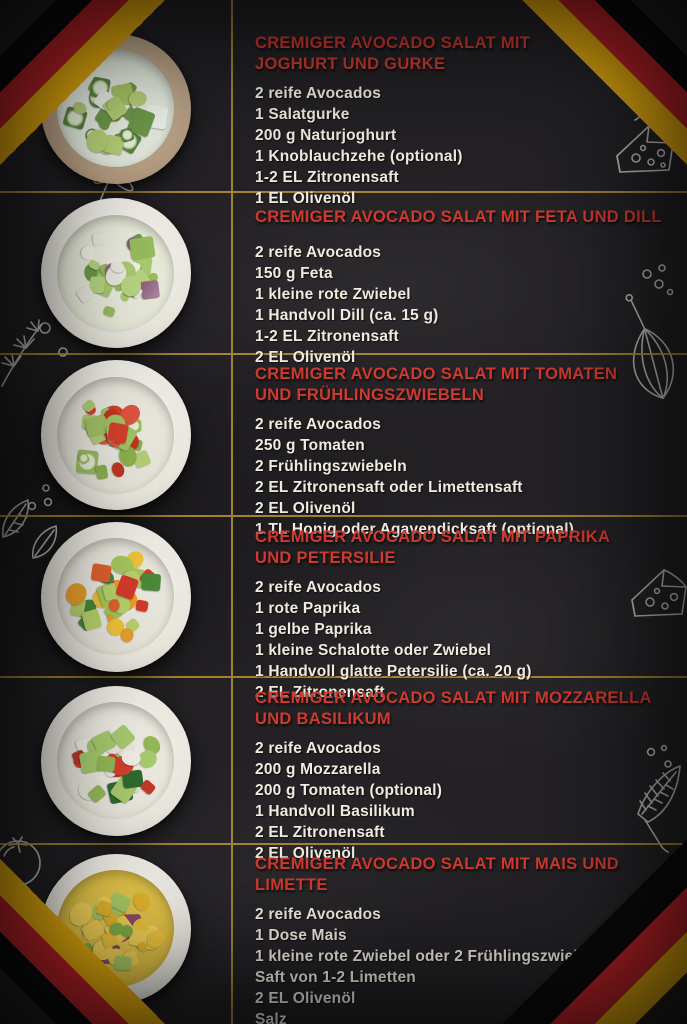  What do you see at coordinates (294, 274) in the screenshot?
I see `ingredient-line: 150 g Feta` at bounding box center [294, 274].